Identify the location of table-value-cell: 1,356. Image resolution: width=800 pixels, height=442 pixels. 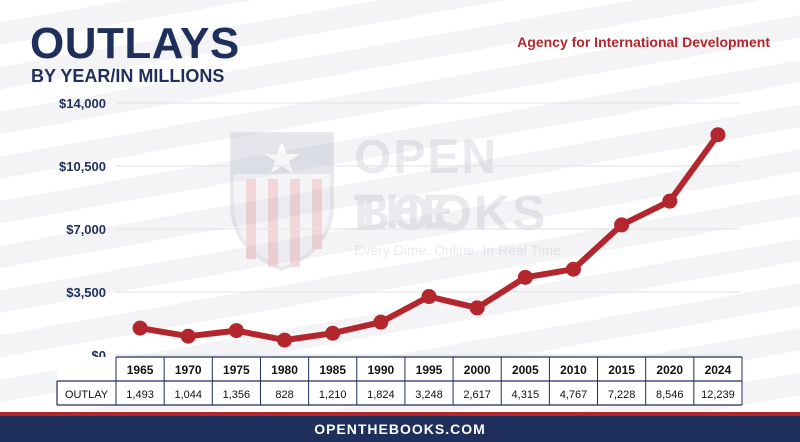
(237, 395).